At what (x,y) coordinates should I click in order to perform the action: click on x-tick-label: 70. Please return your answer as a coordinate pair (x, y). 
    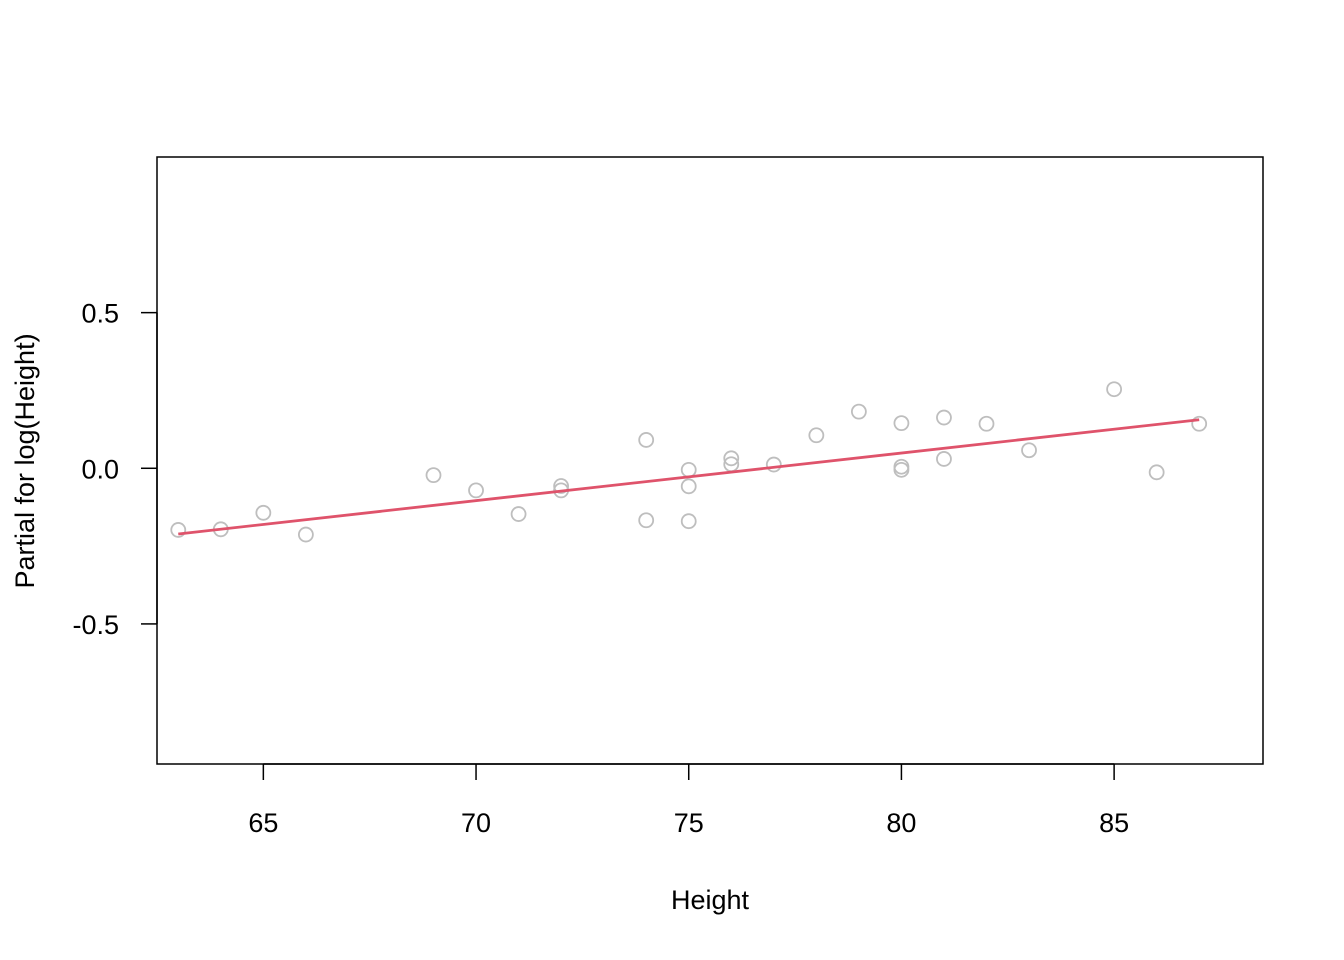
    Looking at the image, I should click on (476, 823).